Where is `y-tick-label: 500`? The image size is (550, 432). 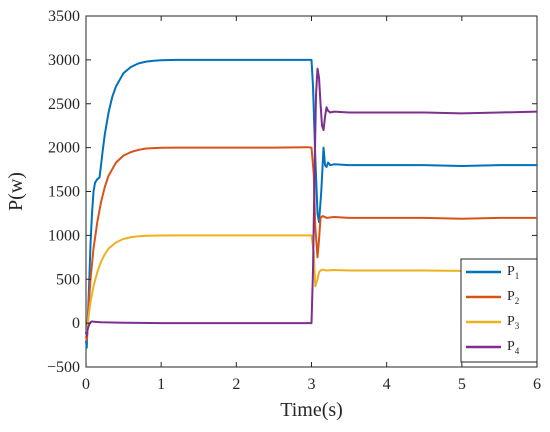 y-tick-label: 500 is located at coordinates (68, 279).